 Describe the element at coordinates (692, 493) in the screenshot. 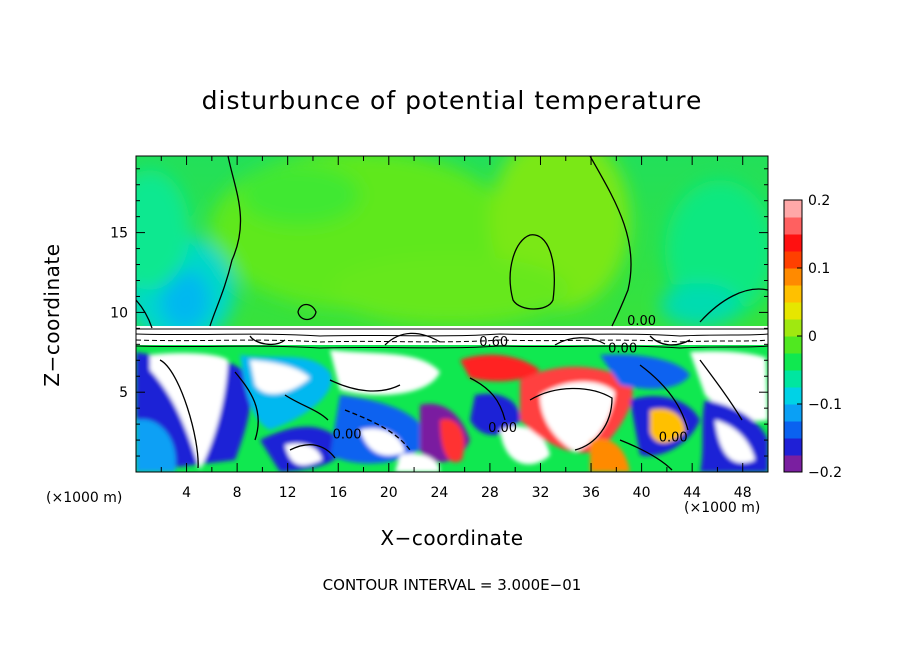

I see `x-tick-label: 44` at that location.